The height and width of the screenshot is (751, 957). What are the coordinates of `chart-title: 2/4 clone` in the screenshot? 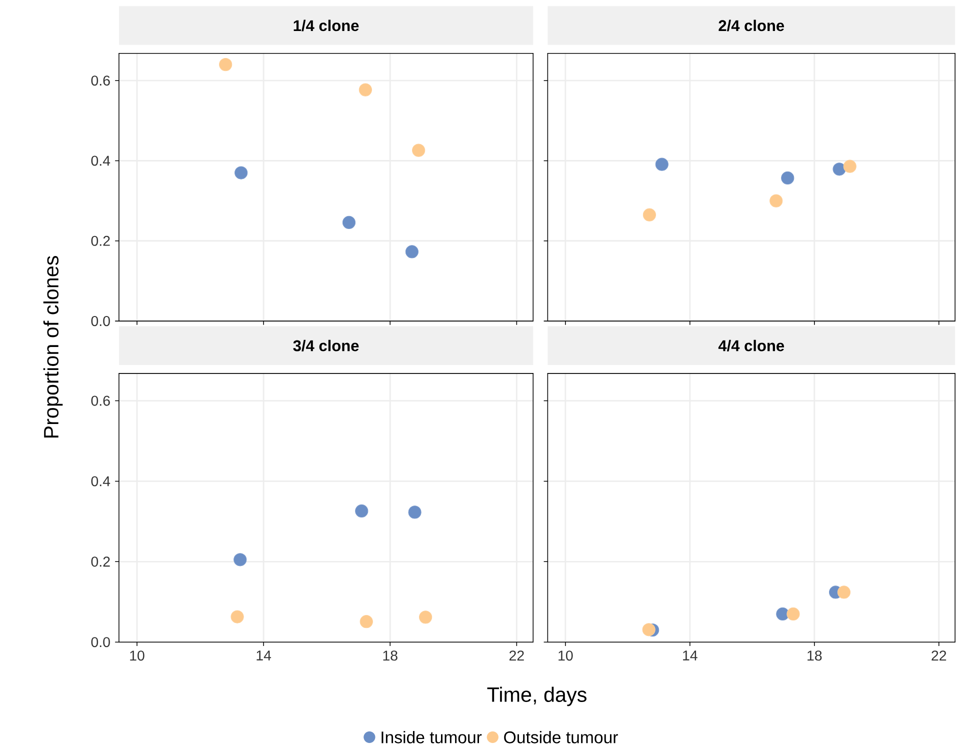 It's located at (751, 26).